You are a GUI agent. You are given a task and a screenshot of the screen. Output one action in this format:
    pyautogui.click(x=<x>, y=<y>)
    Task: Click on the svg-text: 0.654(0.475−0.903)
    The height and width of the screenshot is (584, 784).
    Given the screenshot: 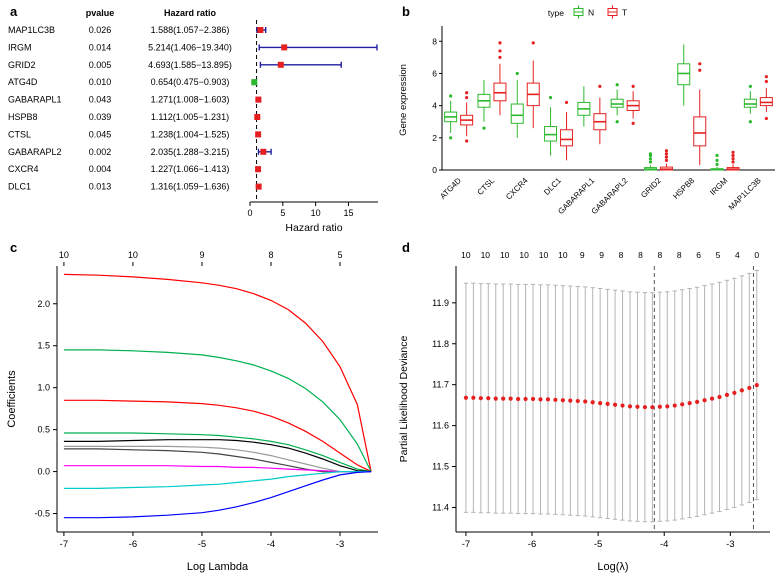 What is the action you would take?
    pyautogui.click(x=190, y=82)
    